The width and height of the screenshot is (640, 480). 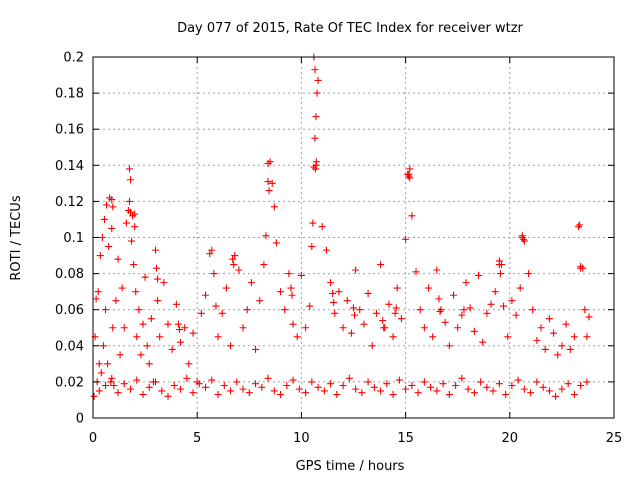 I want to click on y-axis-label: ROTI / TECUs, so click(x=16, y=237).